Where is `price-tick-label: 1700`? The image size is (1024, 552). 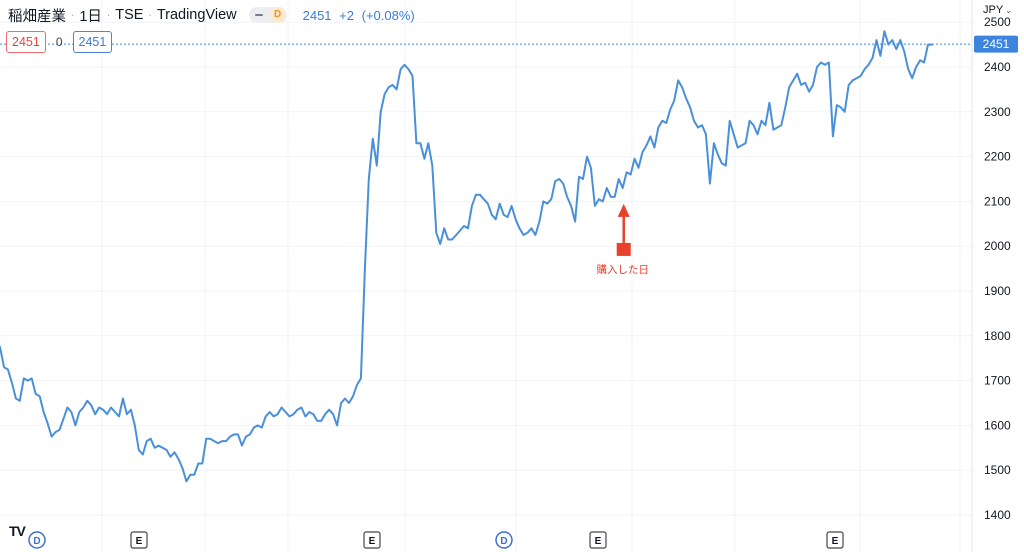 price-tick-label: 1700 is located at coordinates (997, 381).